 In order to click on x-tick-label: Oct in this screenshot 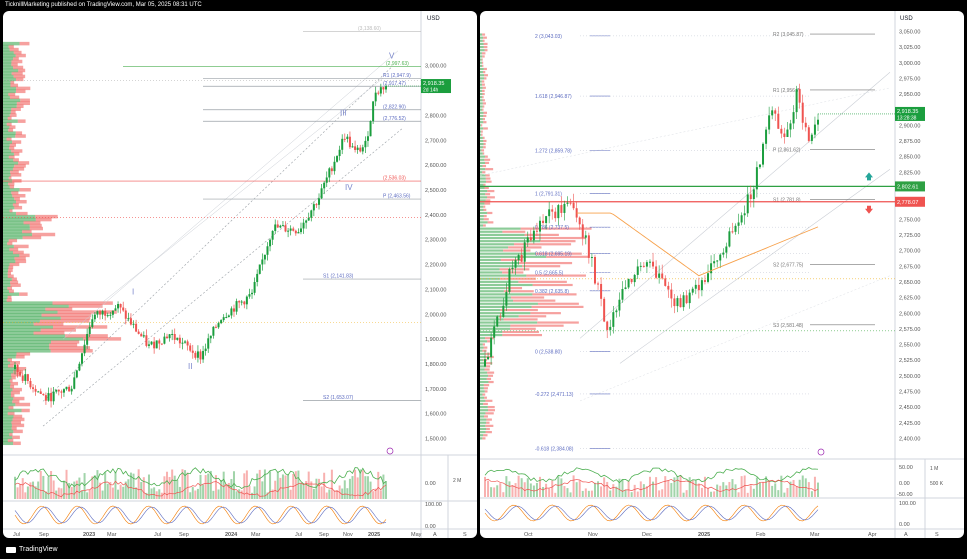, I will do `click(528, 535)`.